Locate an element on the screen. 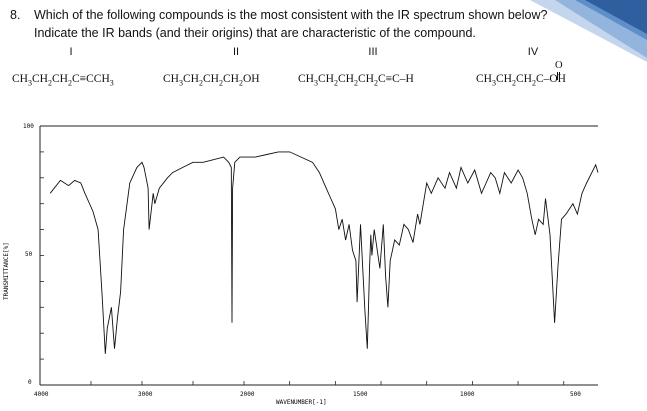 Image resolution: width=647 pixels, height=411 pixels. x-axis-label: WAVENUMBER[-1] is located at coordinates (301, 402).